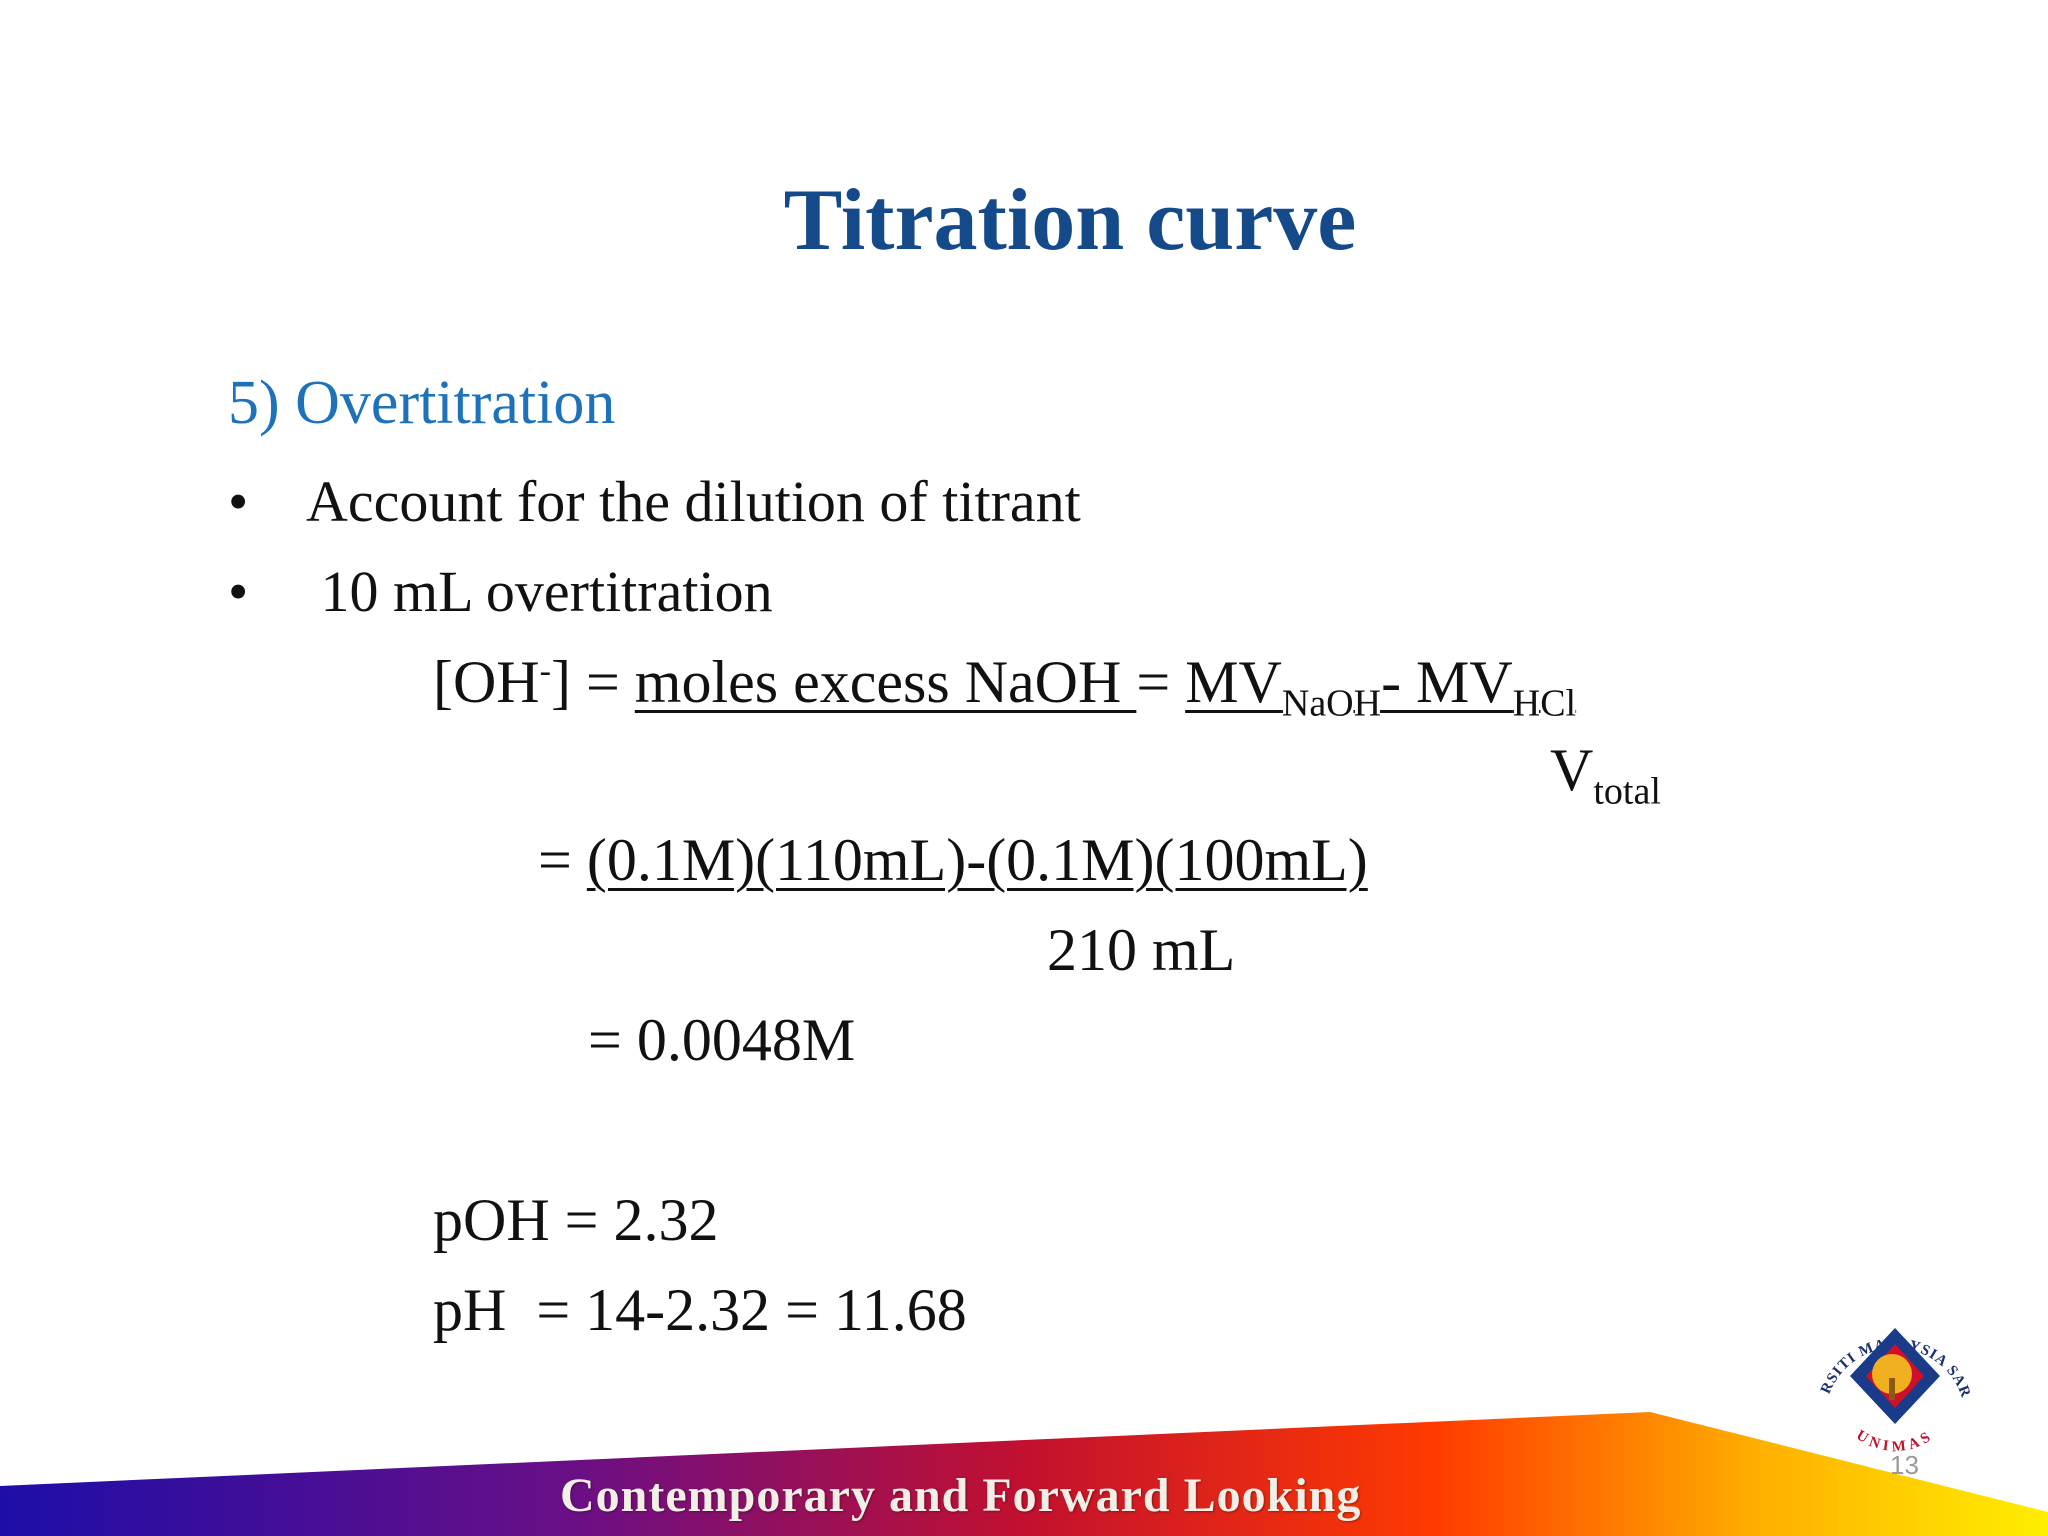  What do you see at coordinates (693, 501) in the screenshot?
I see `bullet-text: Account for the dilution of titrant` at bounding box center [693, 501].